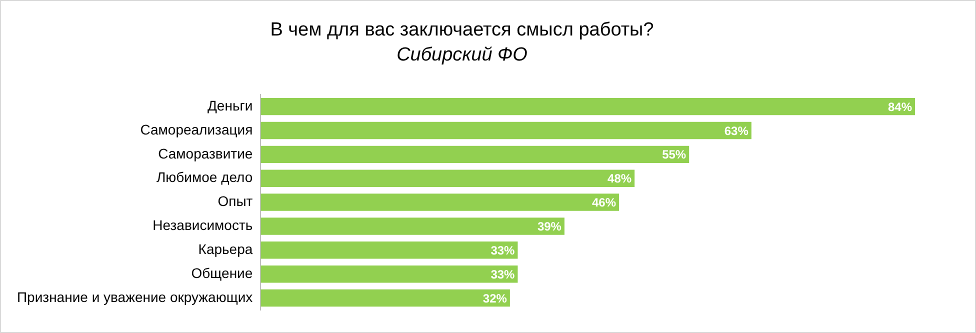  What do you see at coordinates (236, 201) in the screenshot?
I see `y-tick-label: Опыт` at bounding box center [236, 201].